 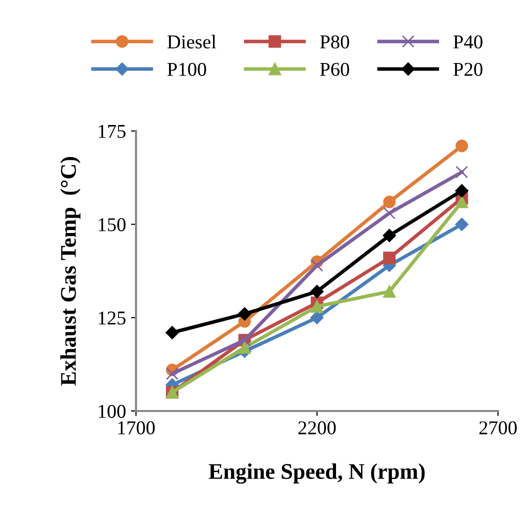 What do you see at coordinates (70, 271) in the screenshot?
I see `y-axis-title: Exhaust Gas Temp (°C)` at bounding box center [70, 271].